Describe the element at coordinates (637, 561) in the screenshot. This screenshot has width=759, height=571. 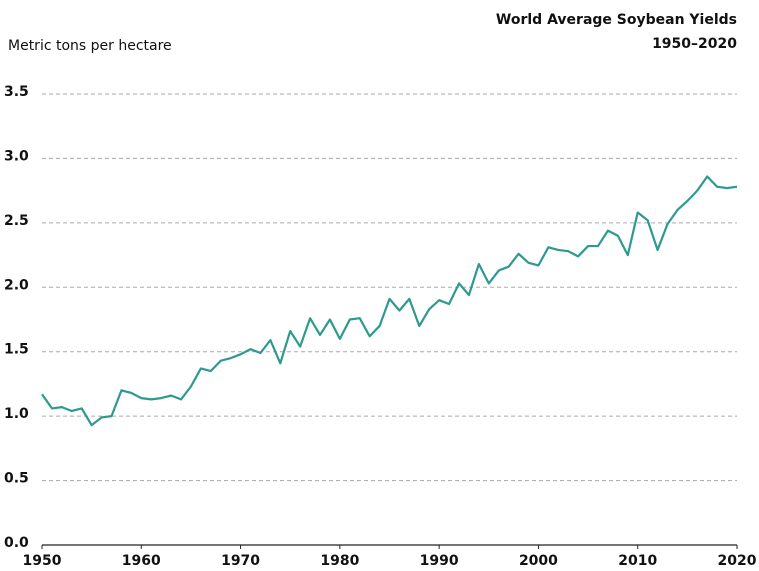
I see `x-tick-label: 2010` at that location.